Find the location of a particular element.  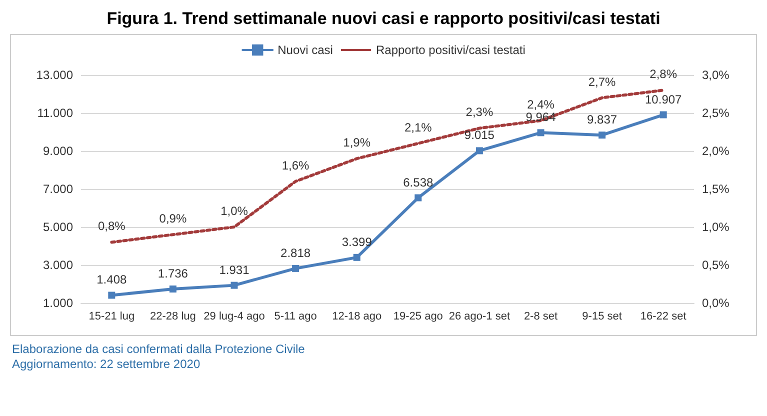

y2-tick-label: 2,5% is located at coordinates (716, 113).